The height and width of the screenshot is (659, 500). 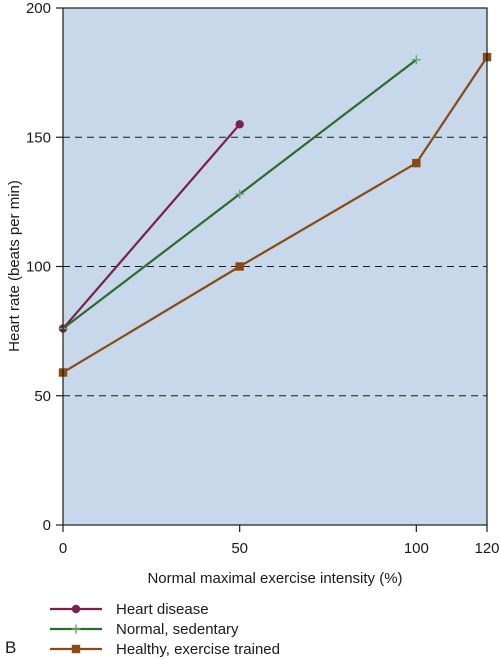 What do you see at coordinates (38, 8) in the screenshot?
I see `y-tick-label: 200` at bounding box center [38, 8].